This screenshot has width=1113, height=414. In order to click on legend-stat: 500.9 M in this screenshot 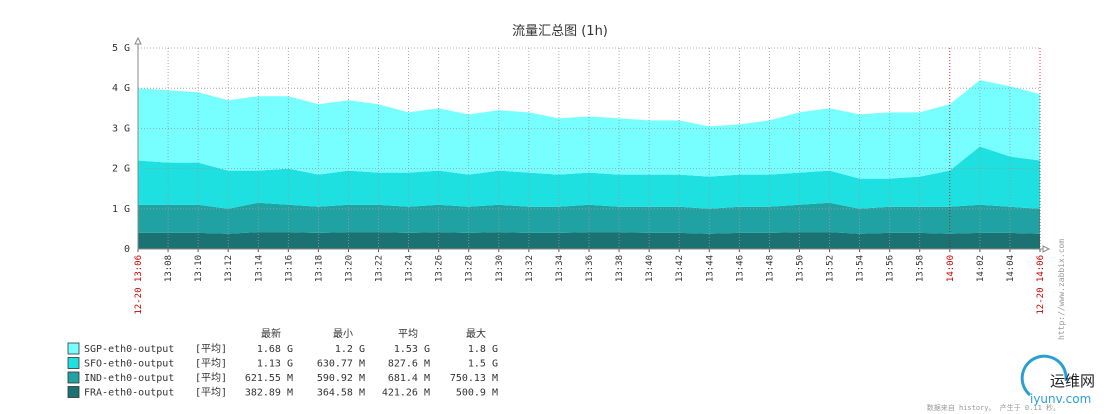, I will do `click(477, 393)`.